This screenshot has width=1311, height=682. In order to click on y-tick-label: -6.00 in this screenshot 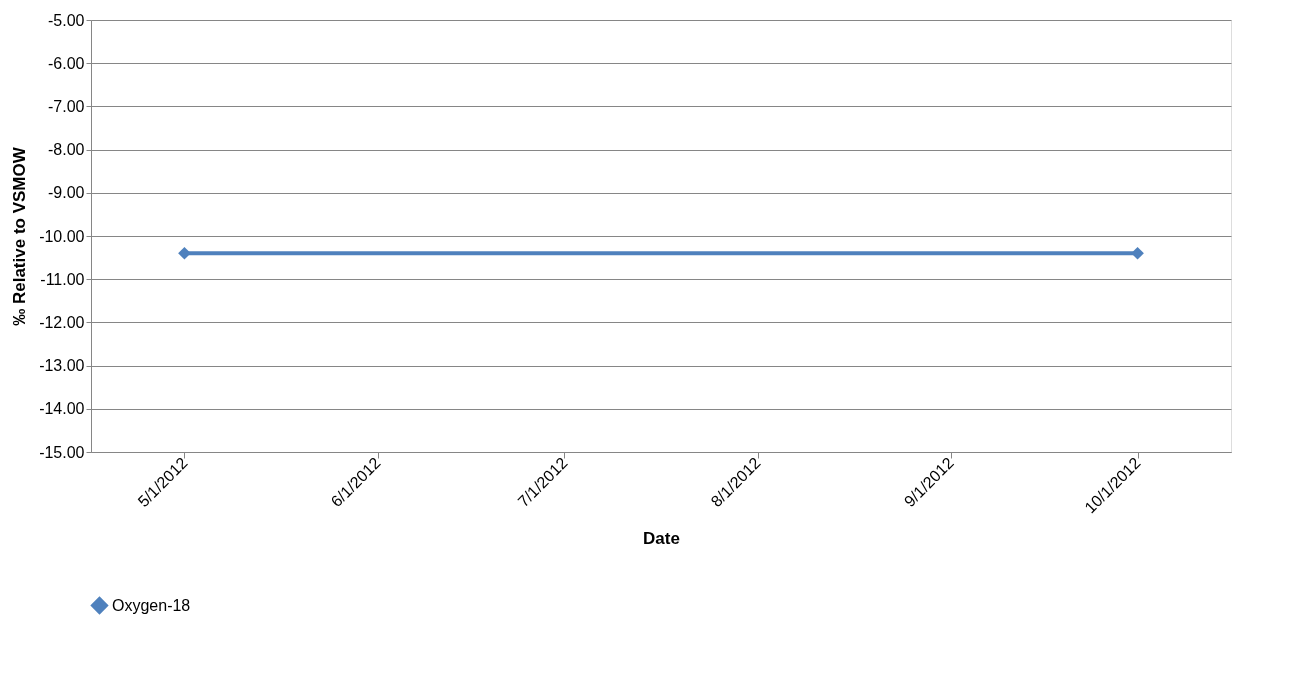, I will do `click(66, 63)`.